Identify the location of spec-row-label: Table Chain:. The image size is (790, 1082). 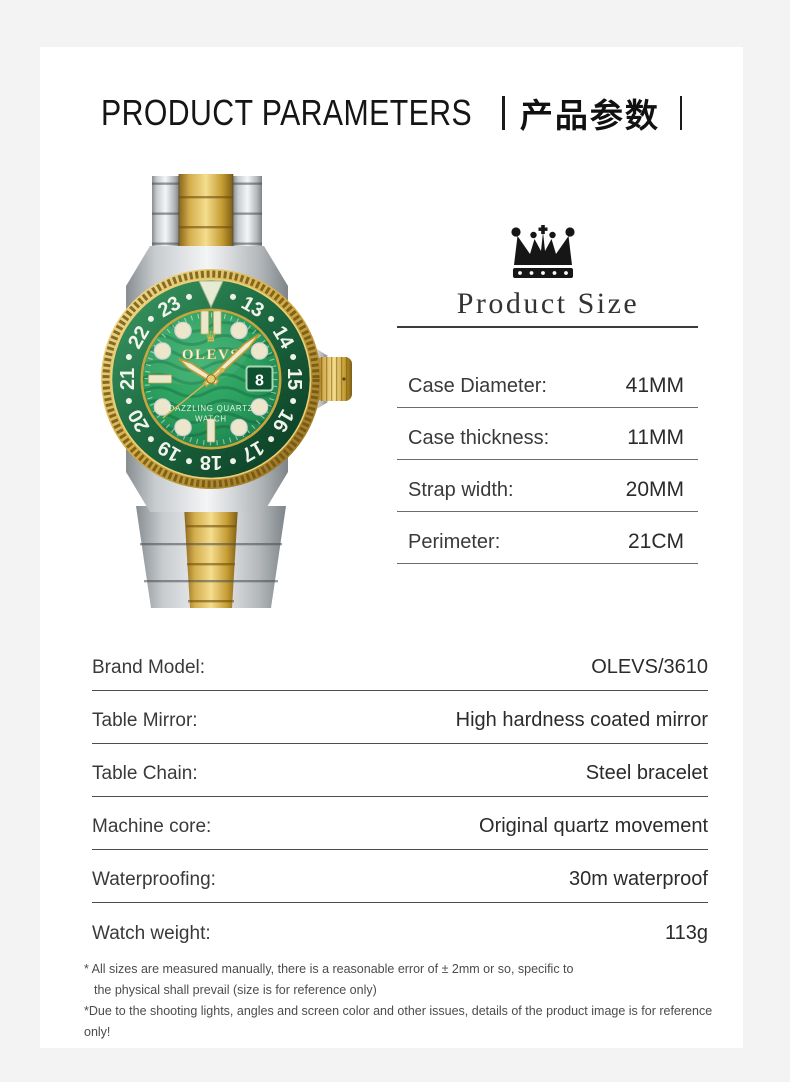
(145, 773).